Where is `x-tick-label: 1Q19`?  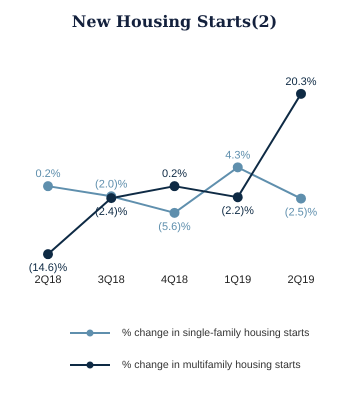 x-tick-label: 1Q19 is located at coordinates (238, 280).